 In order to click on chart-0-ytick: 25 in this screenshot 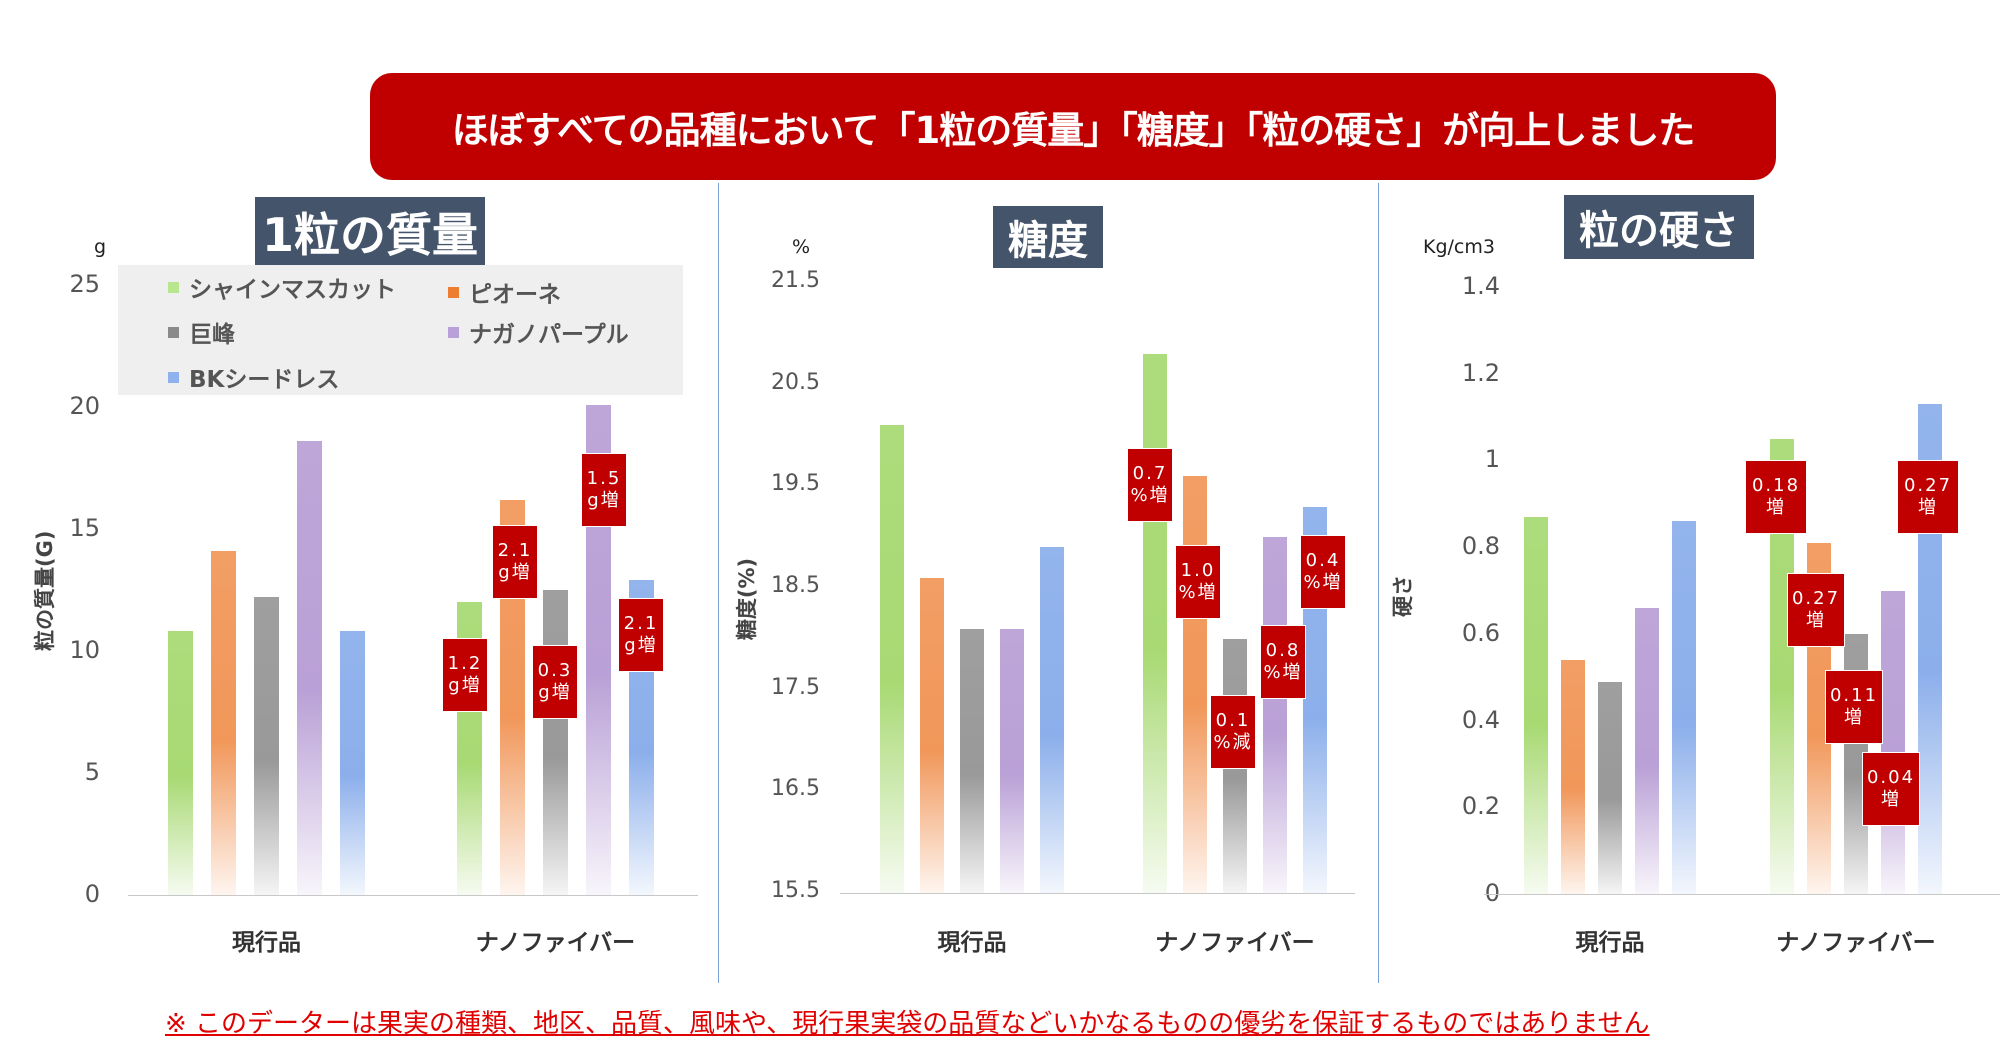, I will do `click(84, 284)`.